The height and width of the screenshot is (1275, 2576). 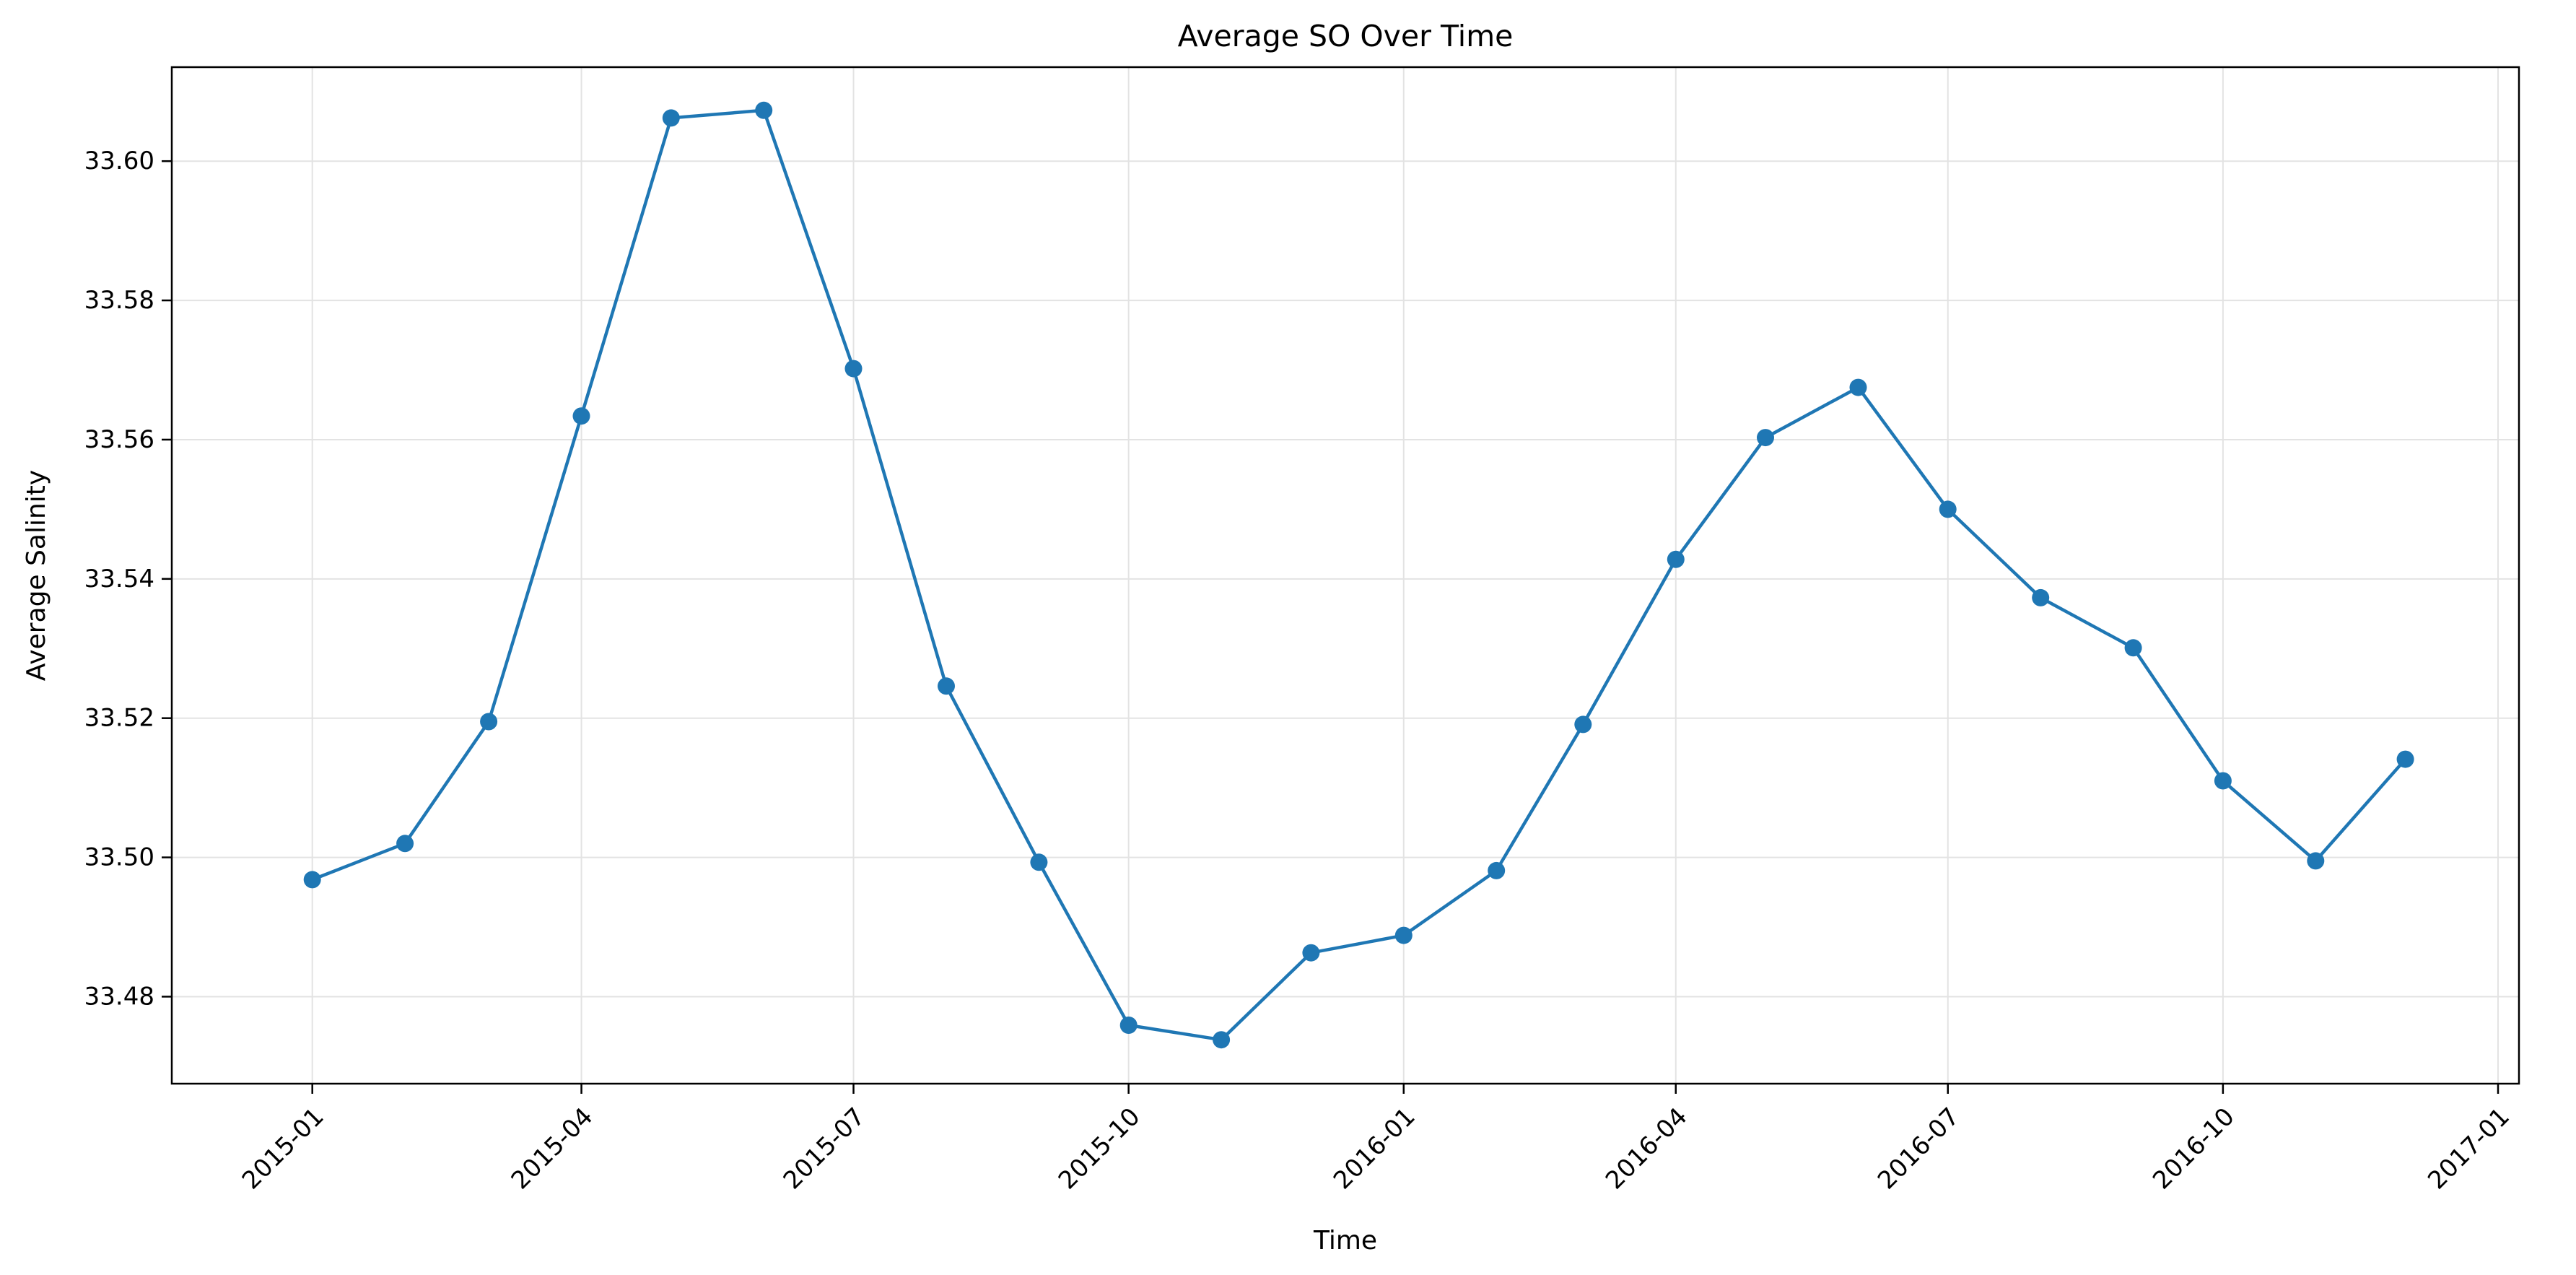 I want to click on x-axis-label: Time, so click(x=1345, y=1241).